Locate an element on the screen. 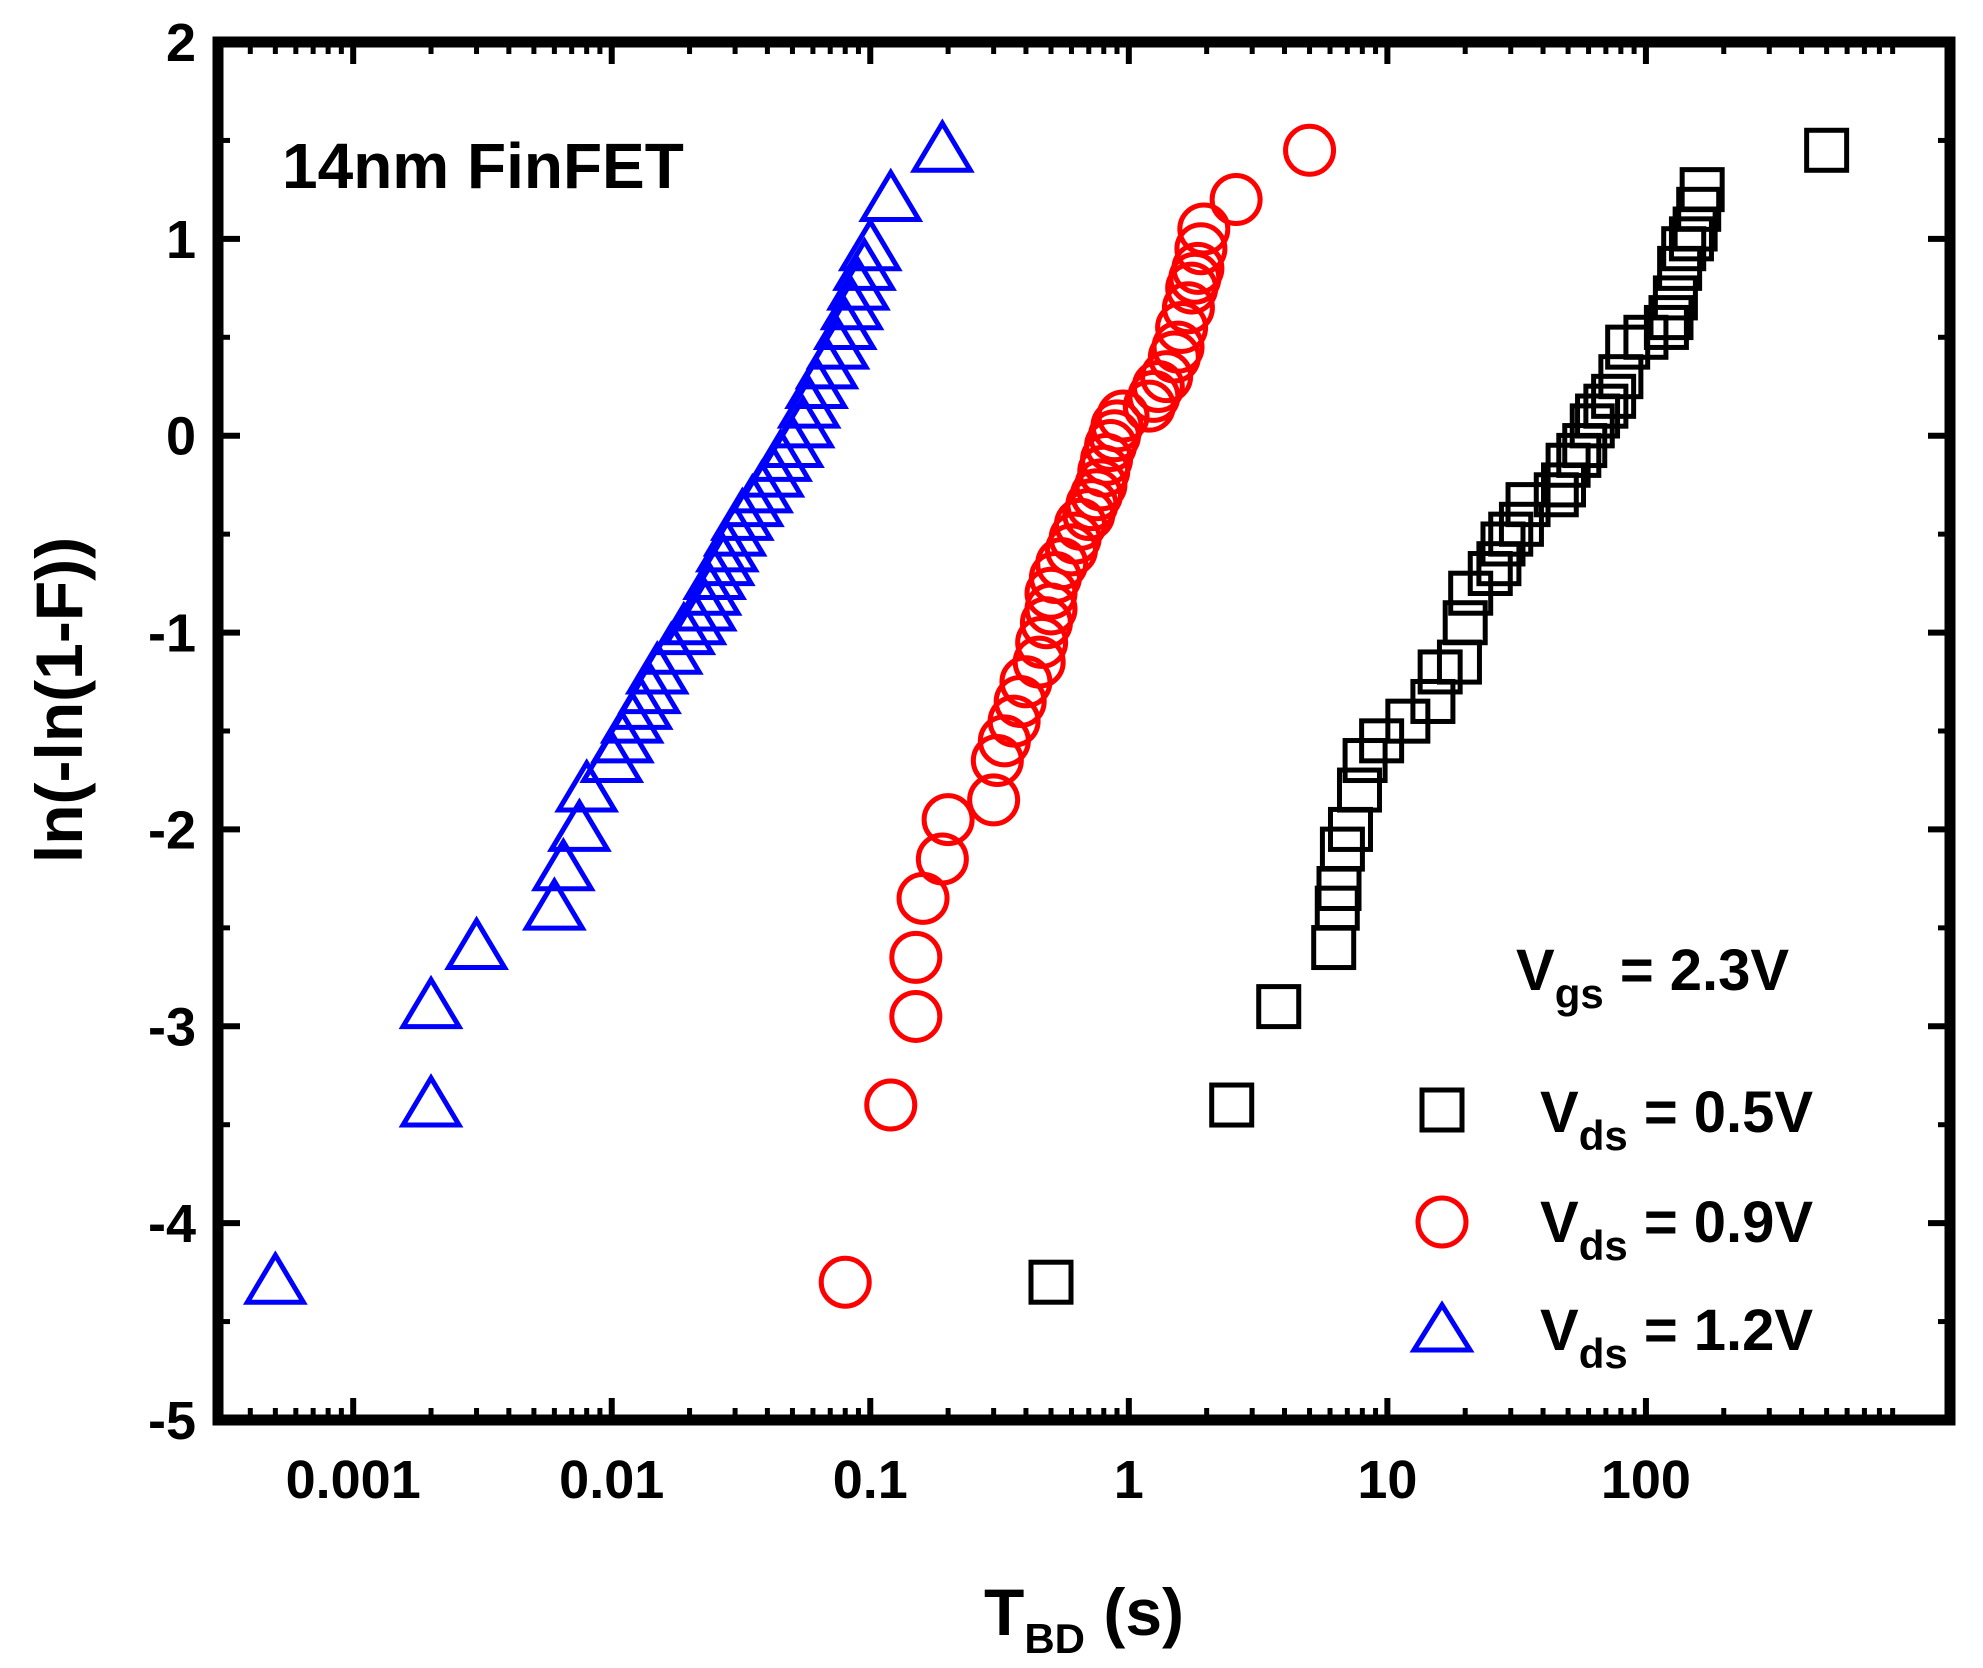  y-tick-label: -5 is located at coordinates (172, 1421).